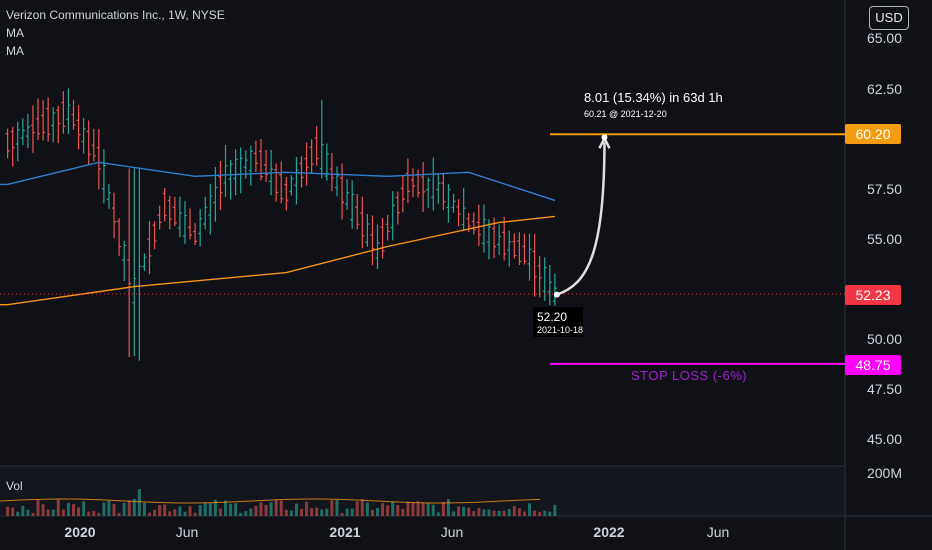 Image resolution: width=932 pixels, height=550 pixels. I want to click on ma-indicator-1: MA, so click(15, 33).